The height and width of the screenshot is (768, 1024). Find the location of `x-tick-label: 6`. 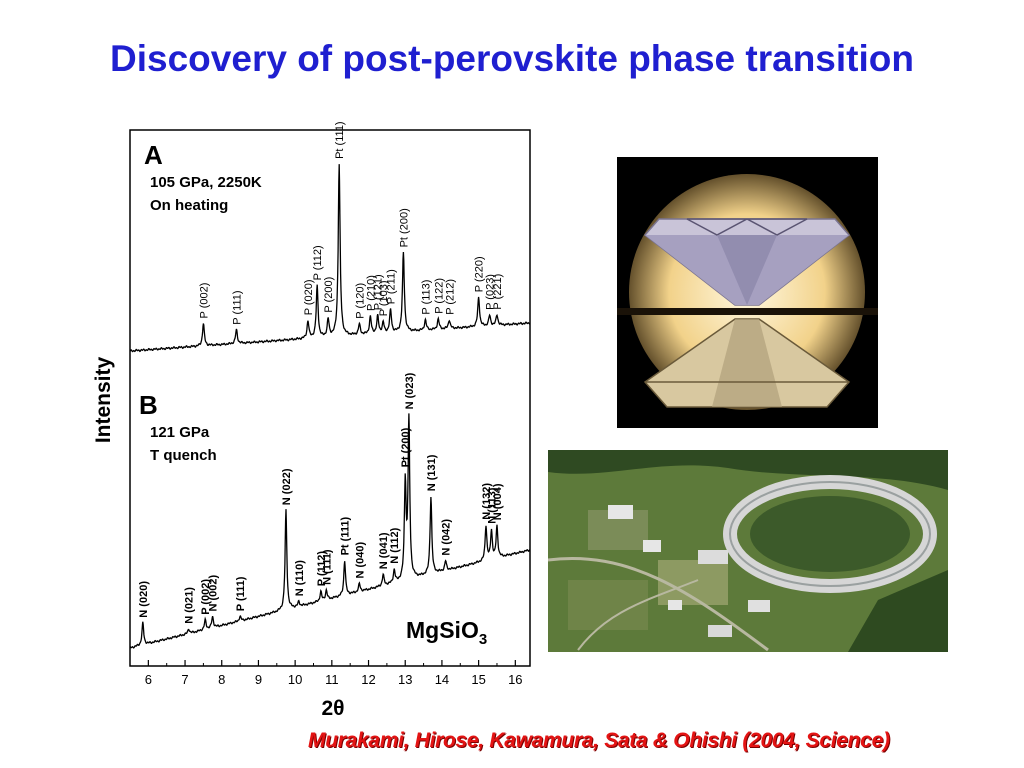

x-tick-label: 6 is located at coordinates (148, 679).